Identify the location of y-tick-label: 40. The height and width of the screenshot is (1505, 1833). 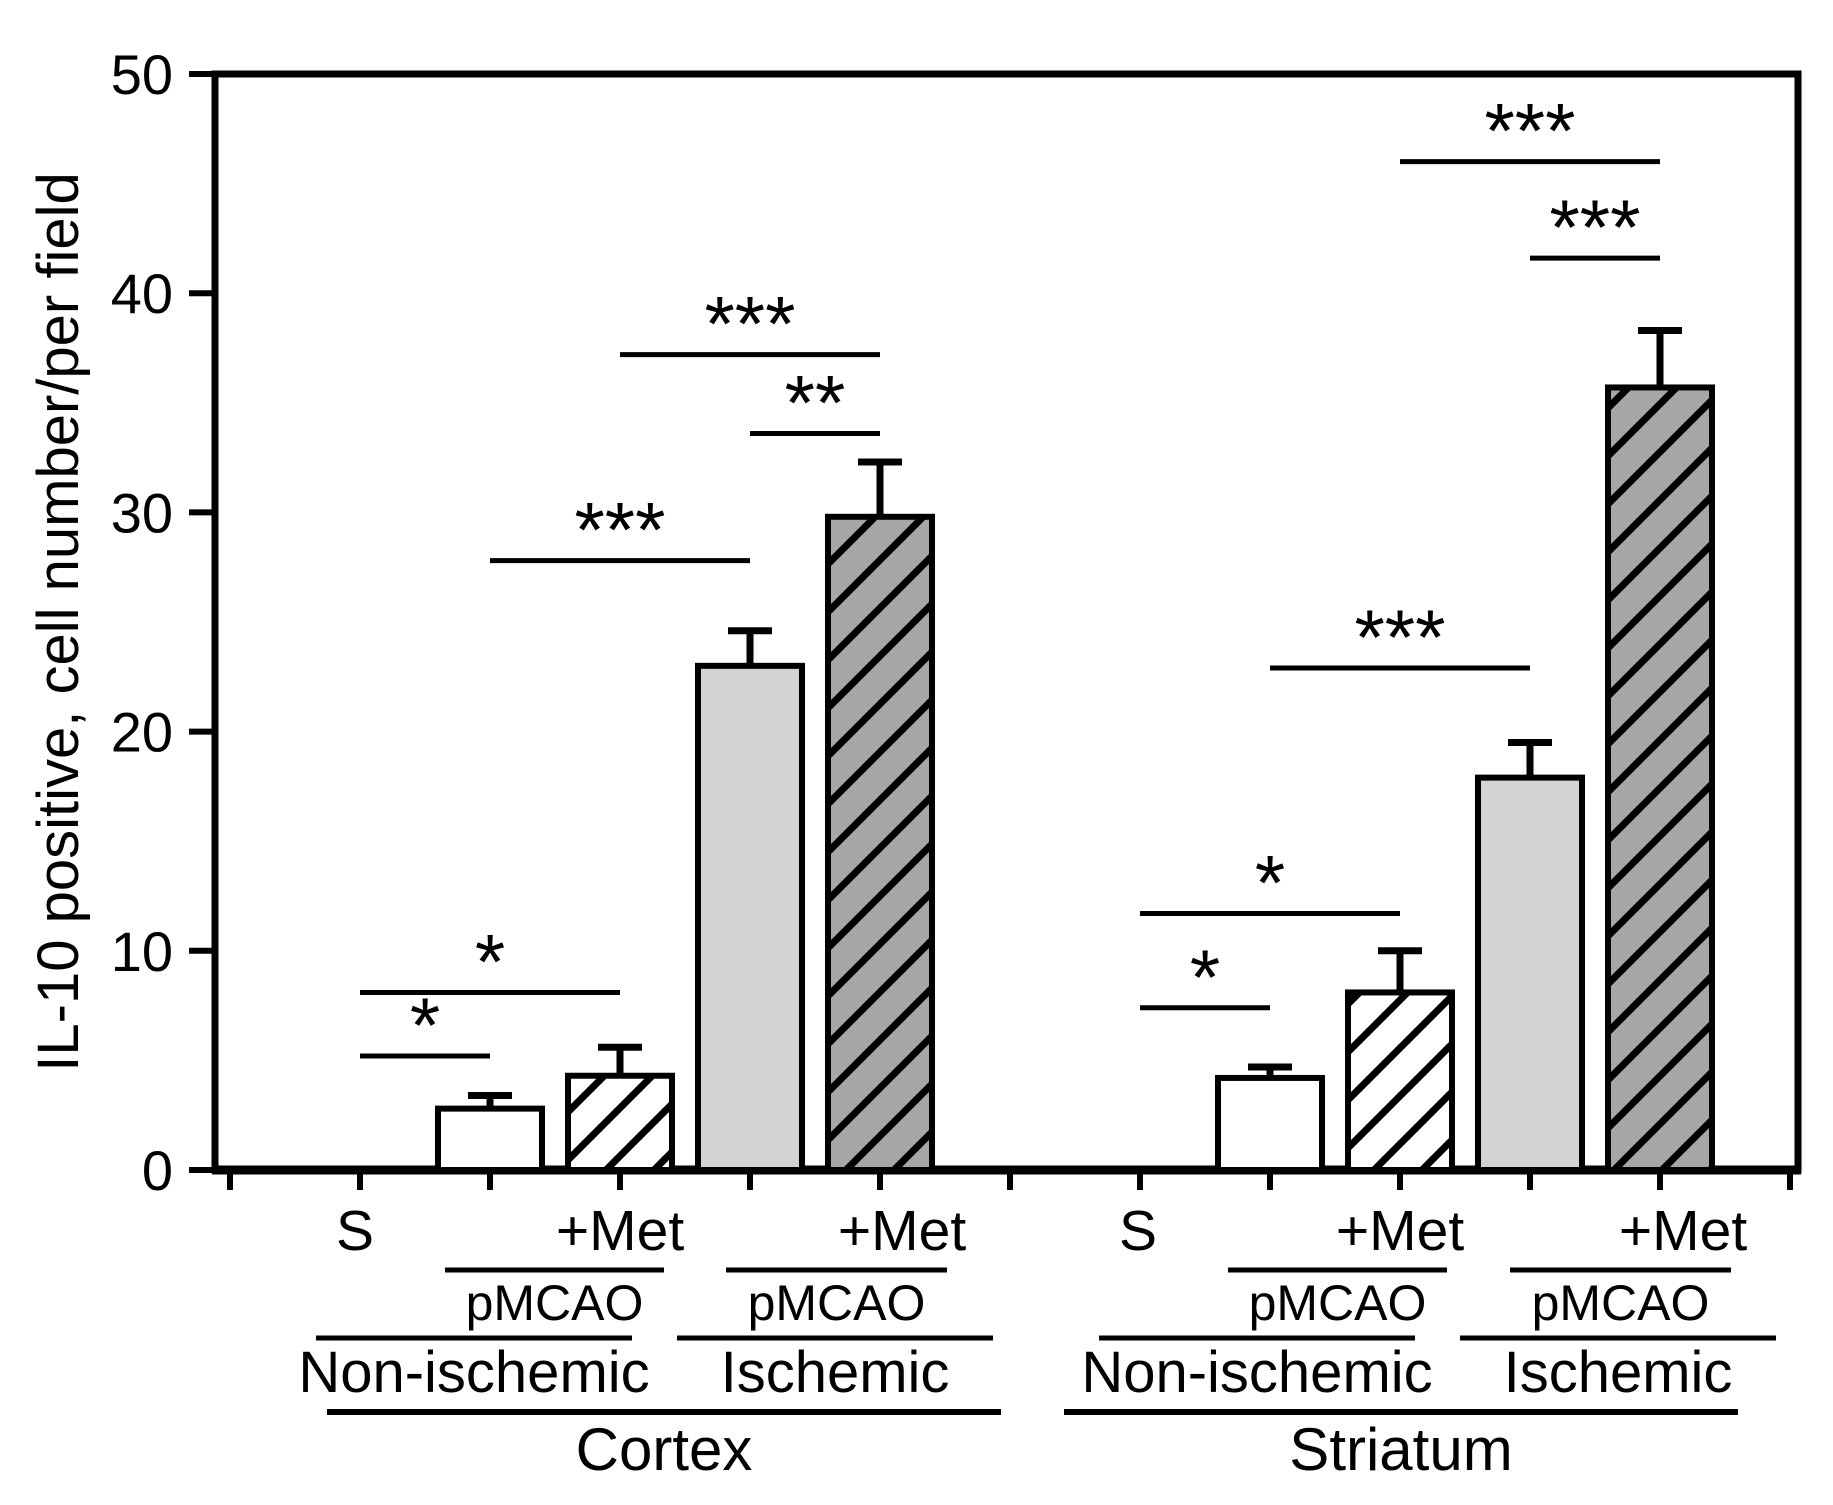
(142, 293).